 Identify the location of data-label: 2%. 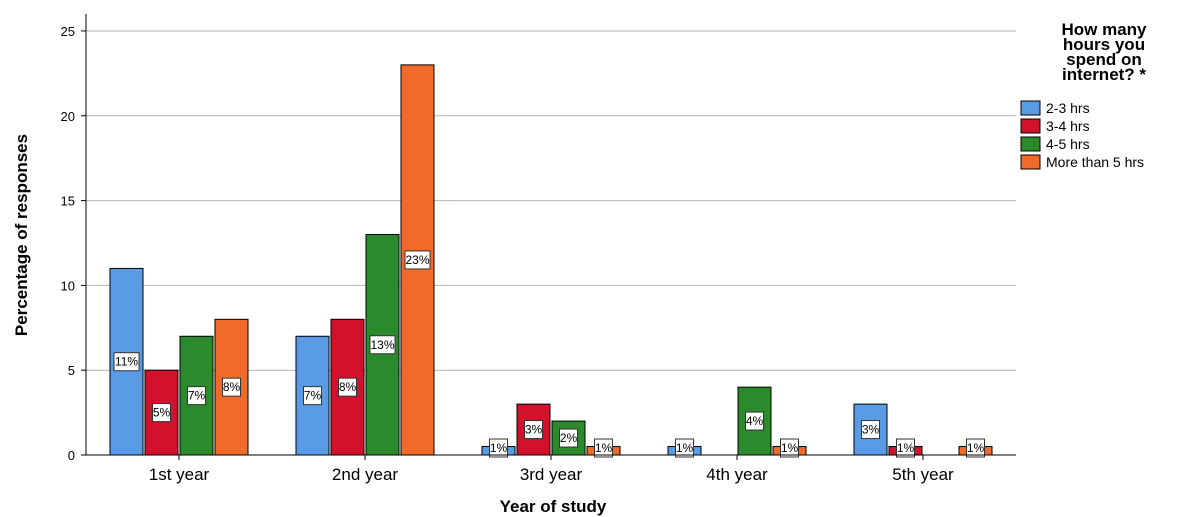
(569, 438).